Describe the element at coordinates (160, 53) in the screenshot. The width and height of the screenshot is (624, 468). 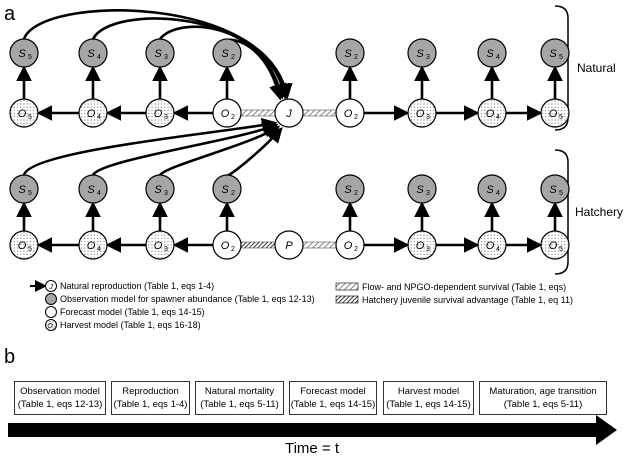
I see `natural-spawner-left-2-circle` at that location.